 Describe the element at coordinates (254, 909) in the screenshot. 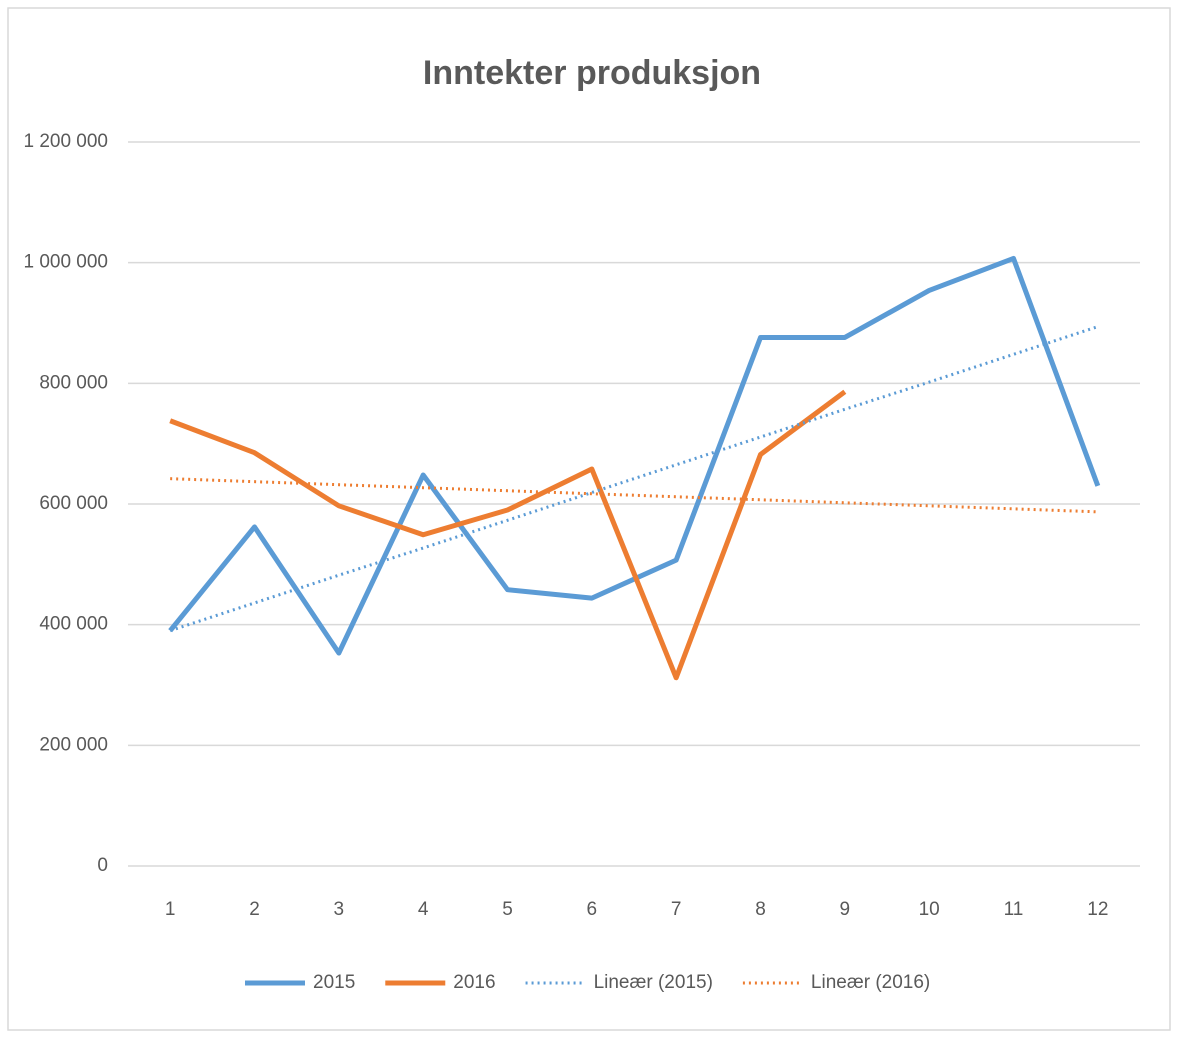

I see `x-tick-label: 2` at that location.